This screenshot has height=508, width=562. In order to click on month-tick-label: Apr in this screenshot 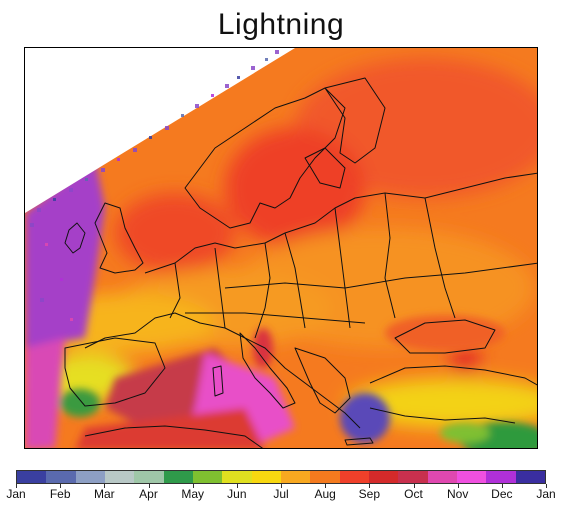, I will do `click(148, 494)`.